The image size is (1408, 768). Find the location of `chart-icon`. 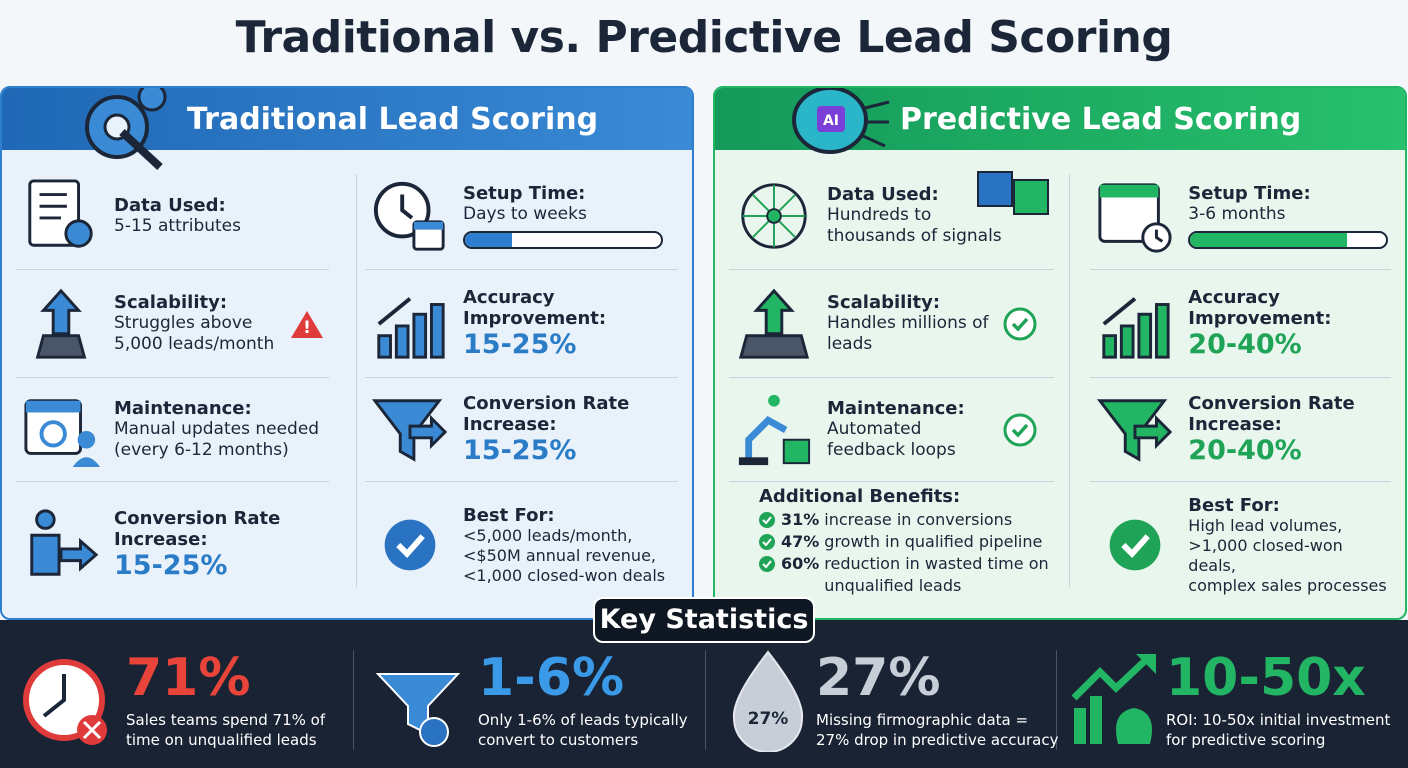

chart-icon is located at coordinates (1136, 327).